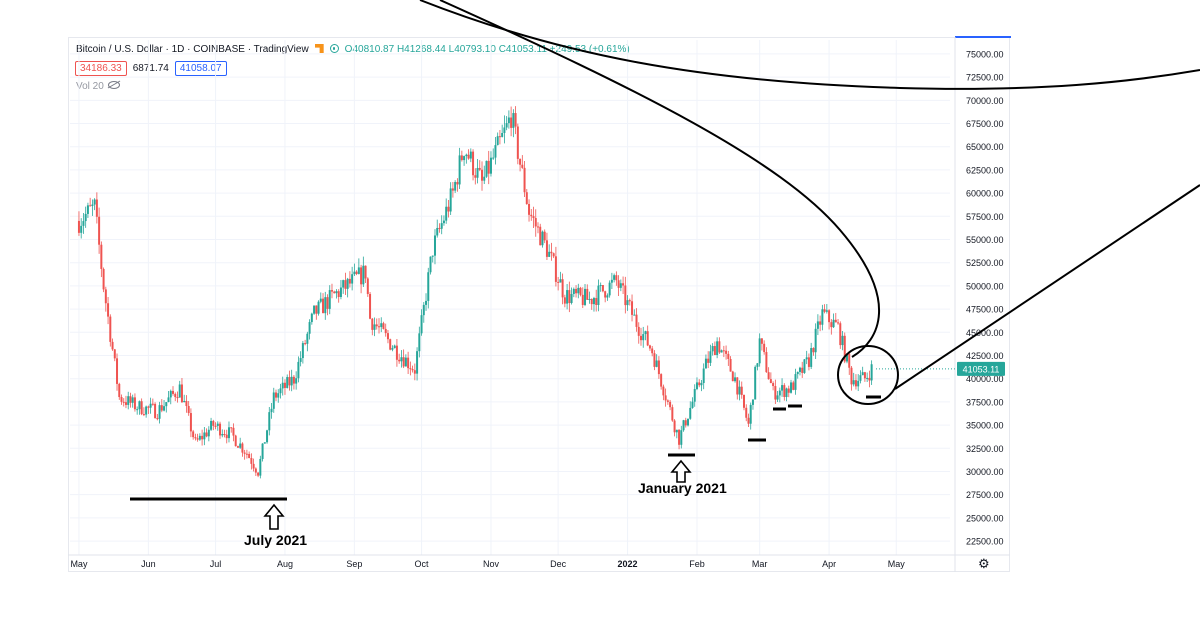 This screenshot has width=1200, height=629. What do you see at coordinates (101, 68) in the screenshot?
I see `sell-price-button: 34186.33` at bounding box center [101, 68].